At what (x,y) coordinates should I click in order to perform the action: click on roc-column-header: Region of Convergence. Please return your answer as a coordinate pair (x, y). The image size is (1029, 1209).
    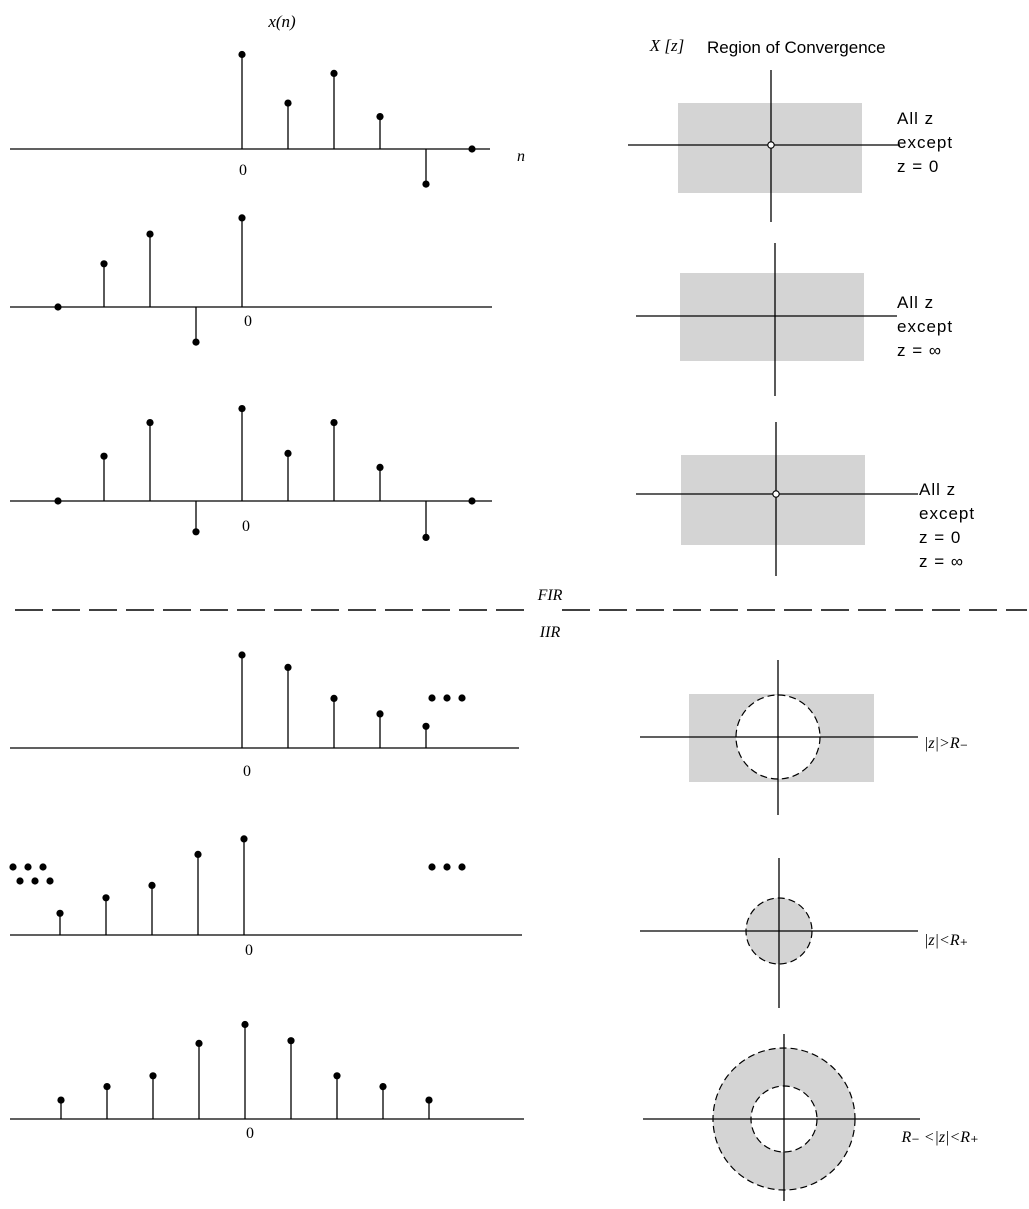
    Looking at the image, I should click on (796, 47).